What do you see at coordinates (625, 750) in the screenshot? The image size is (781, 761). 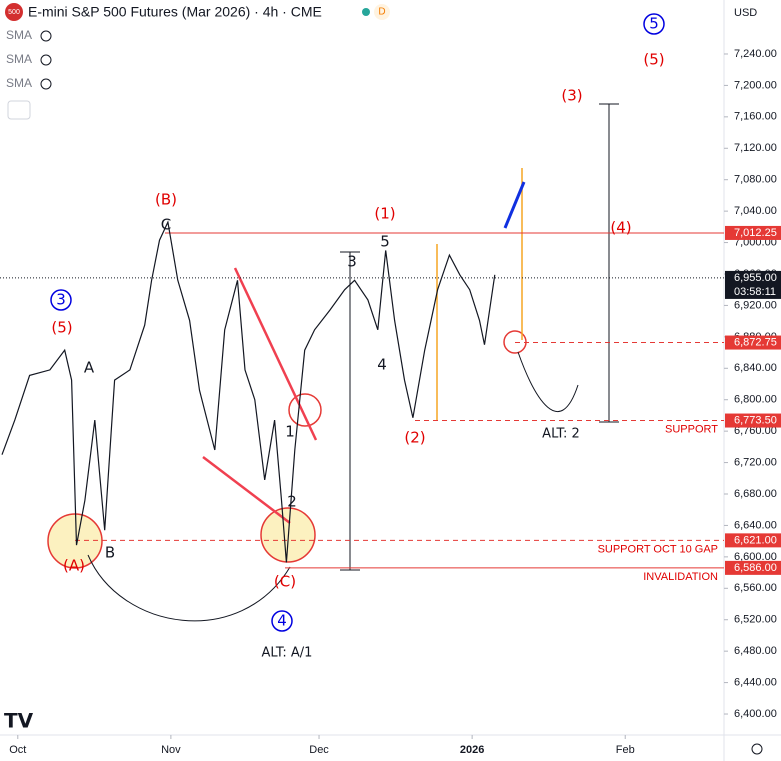 I see `x-tick-label: Feb` at bounding box center [625, 750].